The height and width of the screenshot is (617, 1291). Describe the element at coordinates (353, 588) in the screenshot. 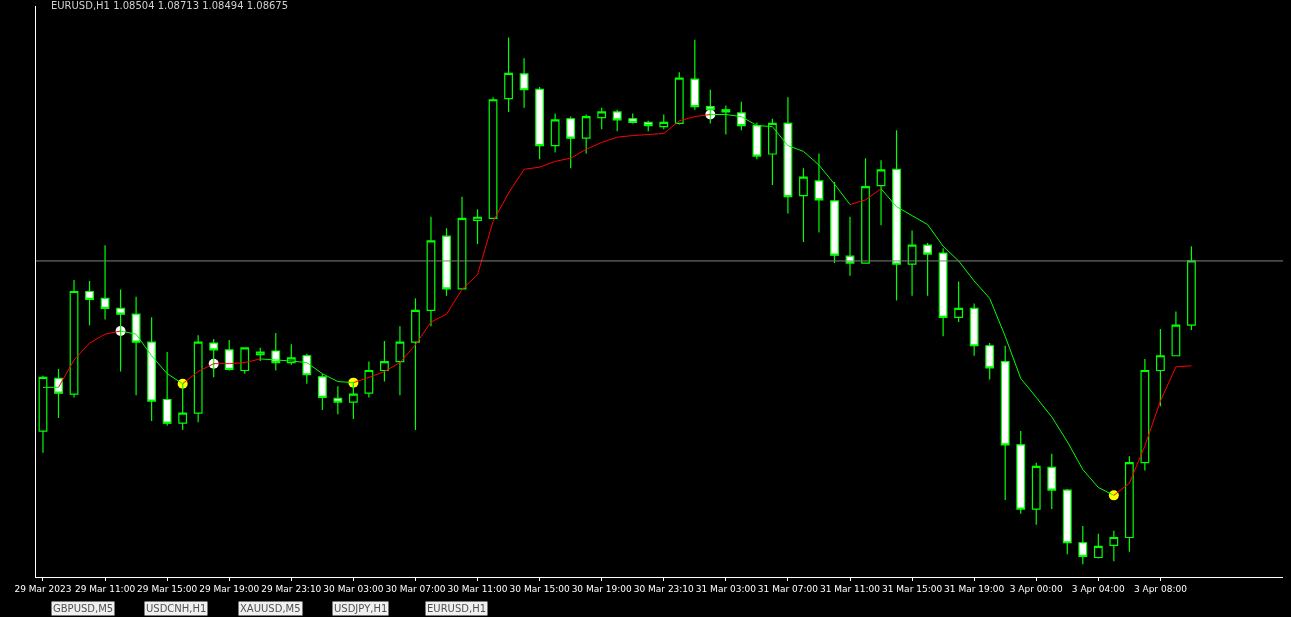

I see `x-tick-label: 30 Mar 03:00` at that location.